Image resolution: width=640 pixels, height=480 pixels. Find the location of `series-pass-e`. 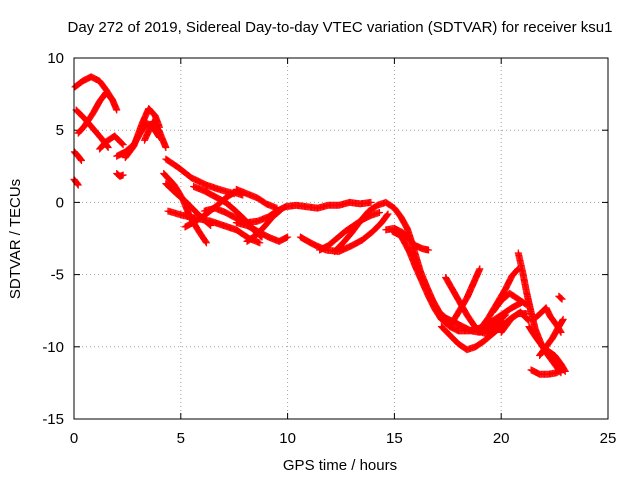

series-pass-e is located at coordinates (77, 156).